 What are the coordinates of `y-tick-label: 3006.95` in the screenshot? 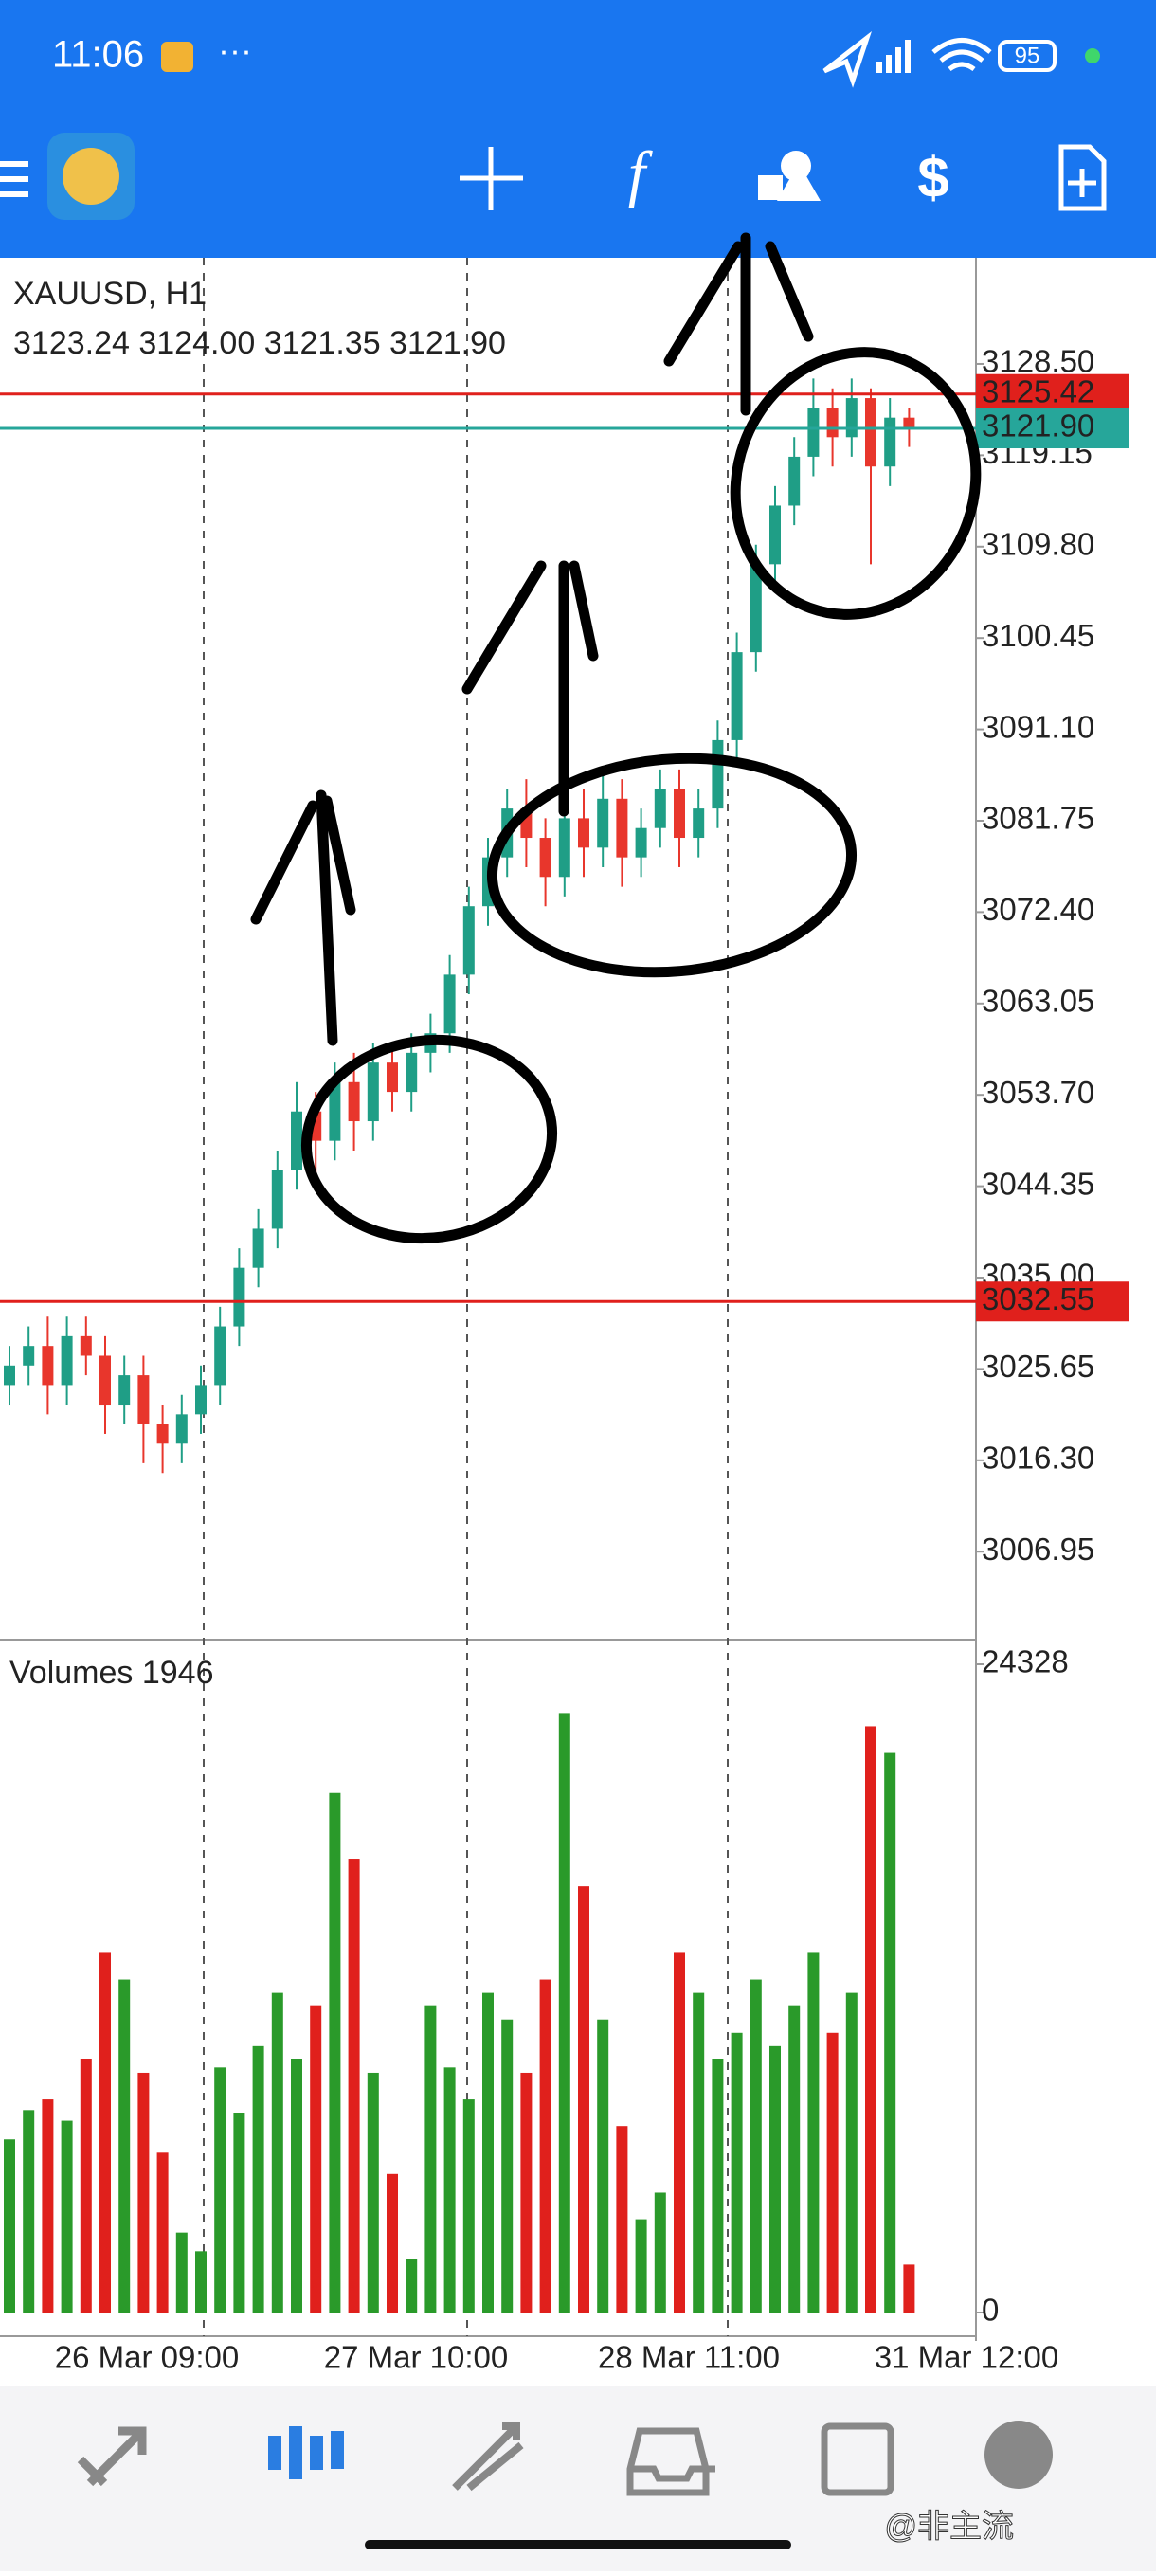 It's located at (1038, 1549).